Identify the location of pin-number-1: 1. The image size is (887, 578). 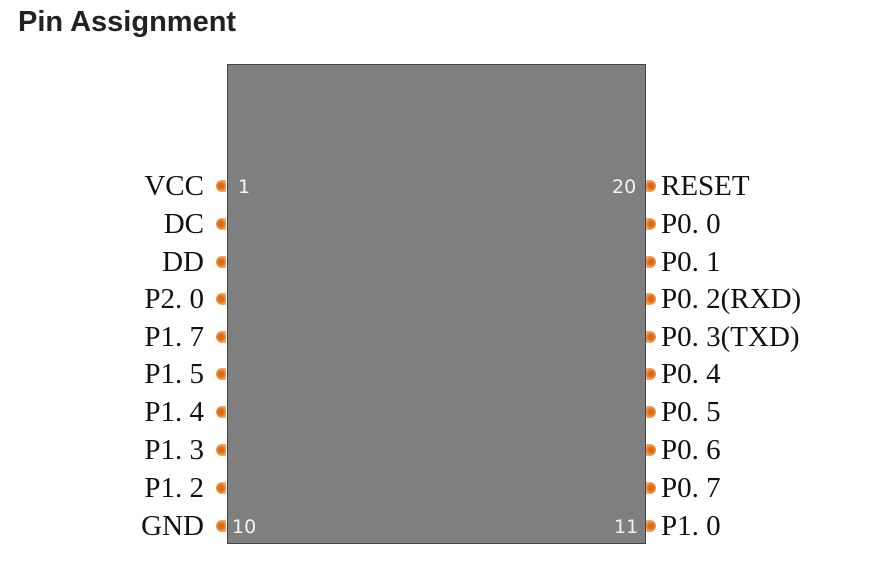
(244, 187).